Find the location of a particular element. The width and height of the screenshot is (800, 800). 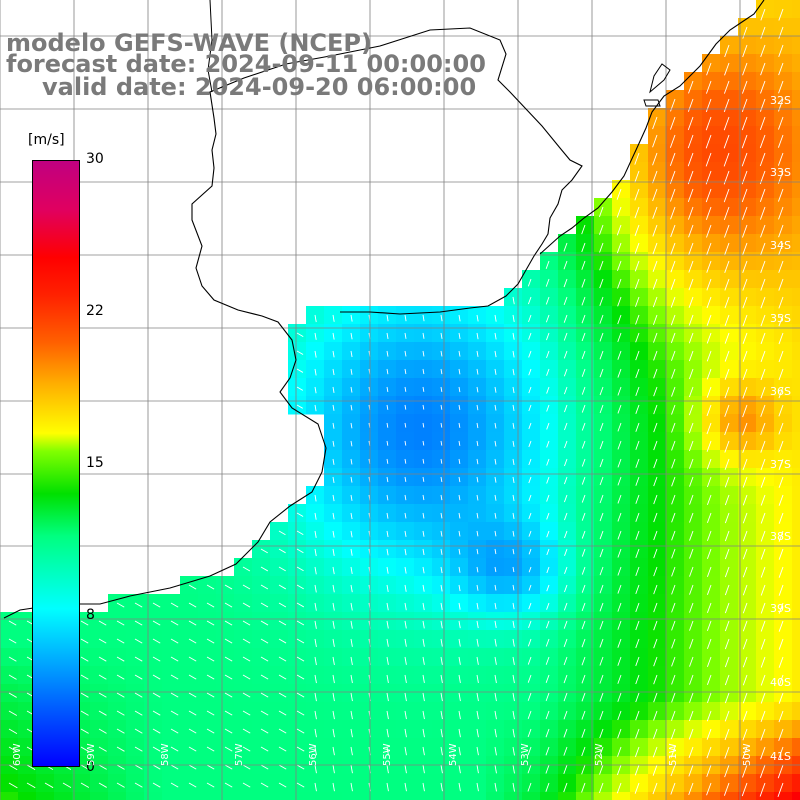

colorbar-tick-30: 30 is located at coordinates (95, 159).